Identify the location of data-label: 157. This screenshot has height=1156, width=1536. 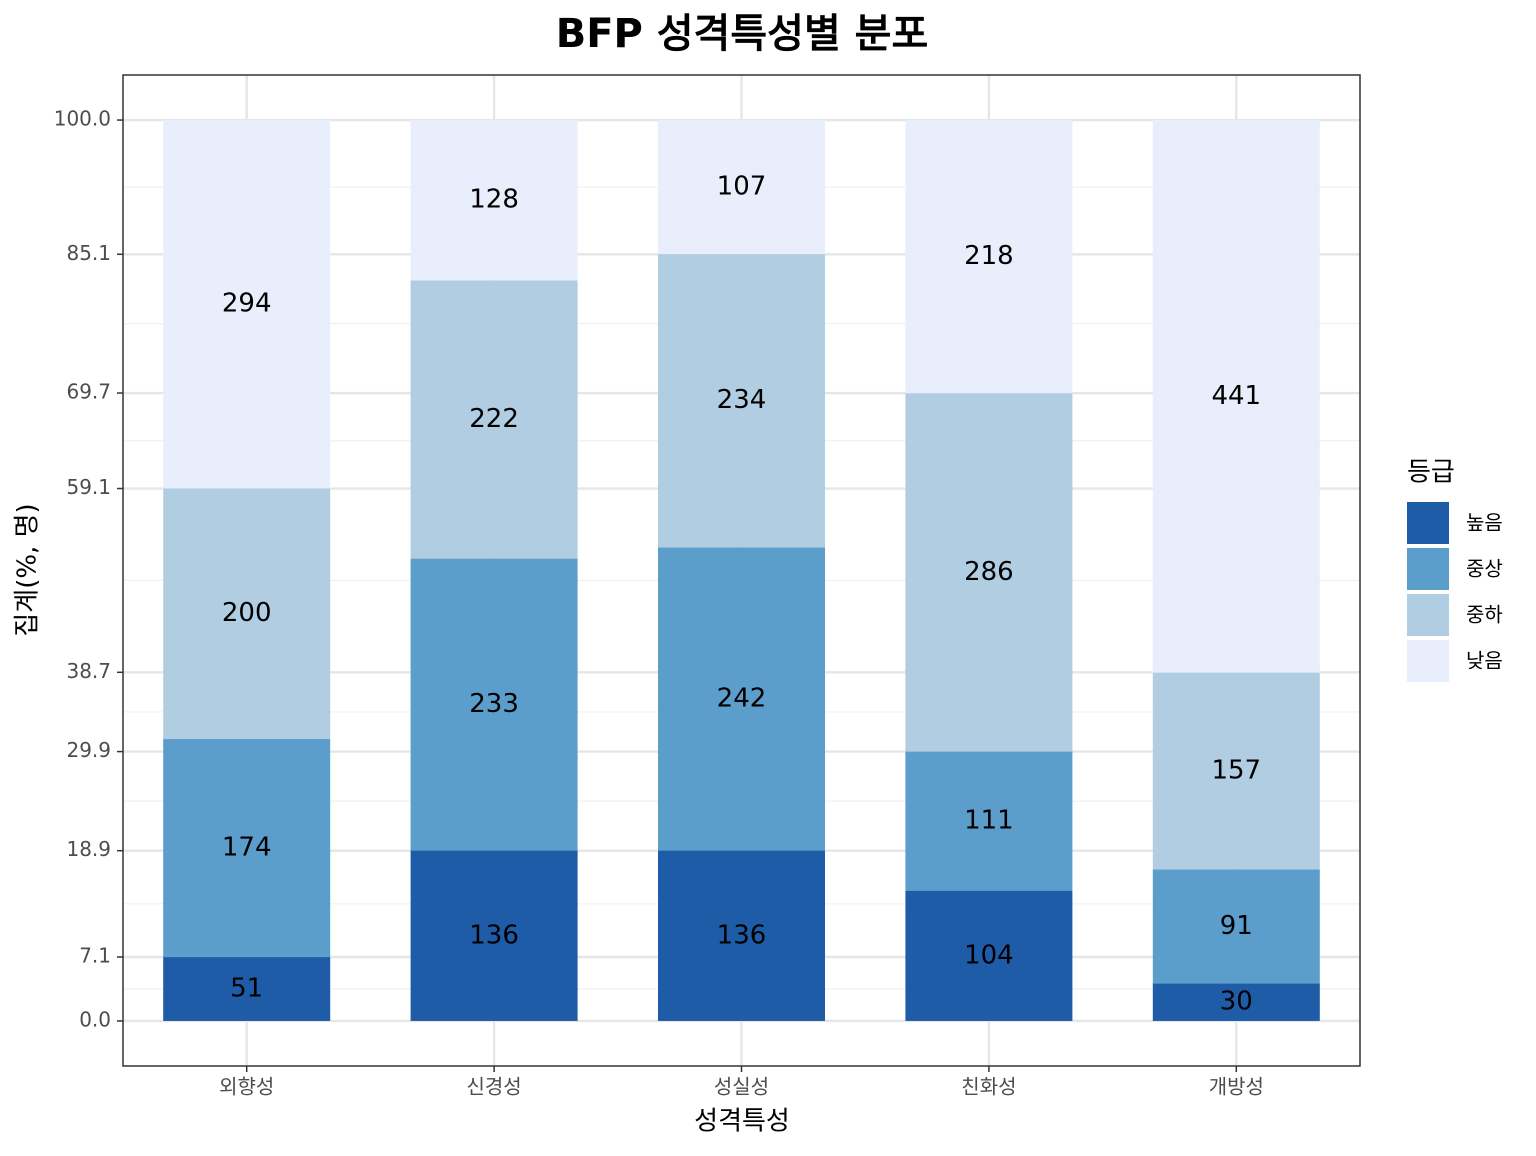
(1236, 770).